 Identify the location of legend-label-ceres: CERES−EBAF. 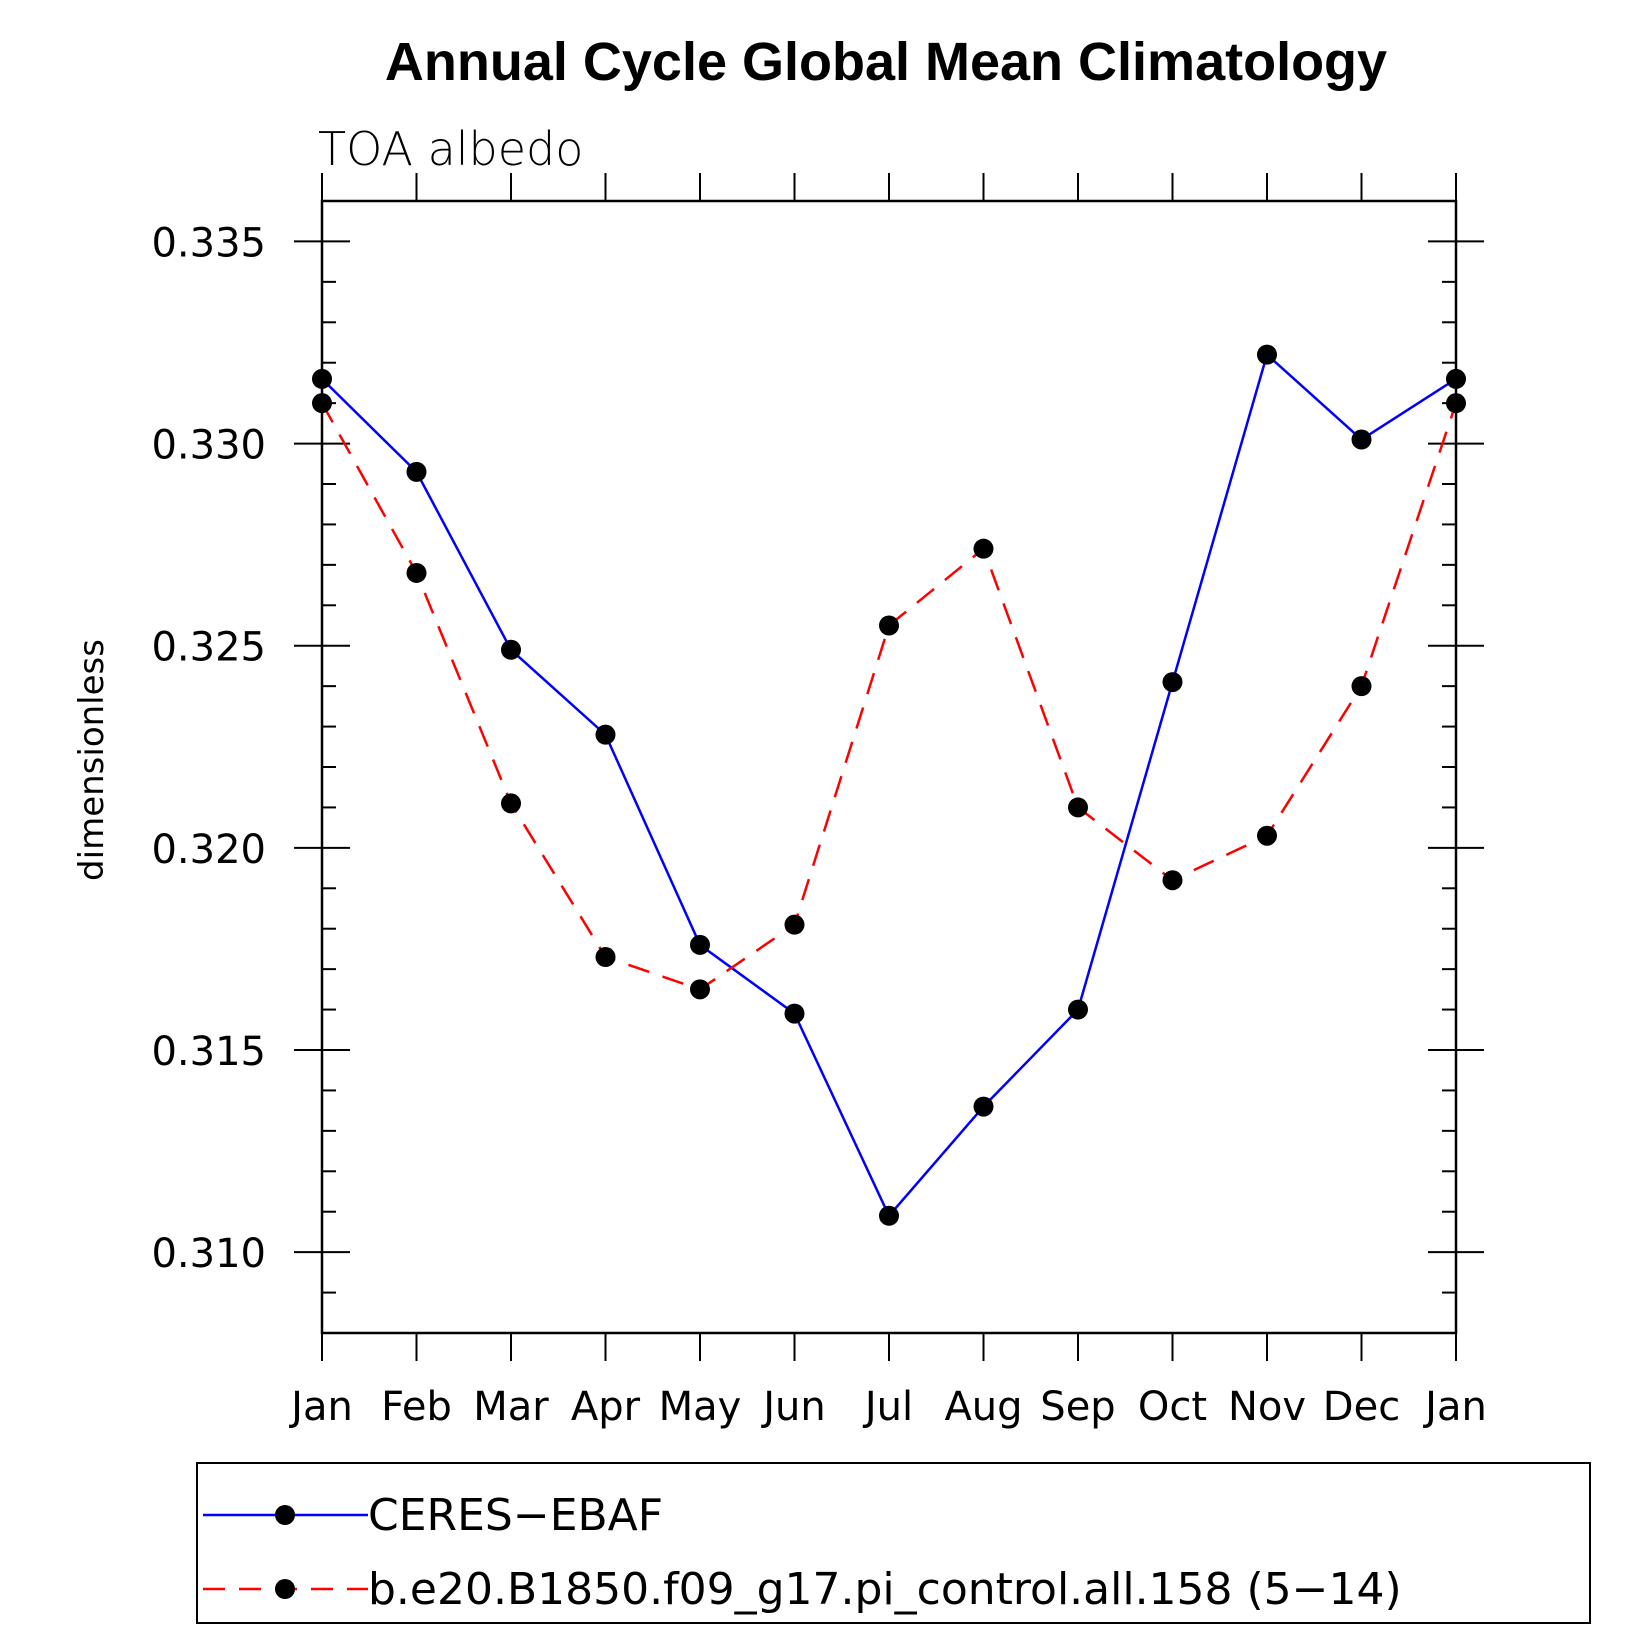
(515, 1515).